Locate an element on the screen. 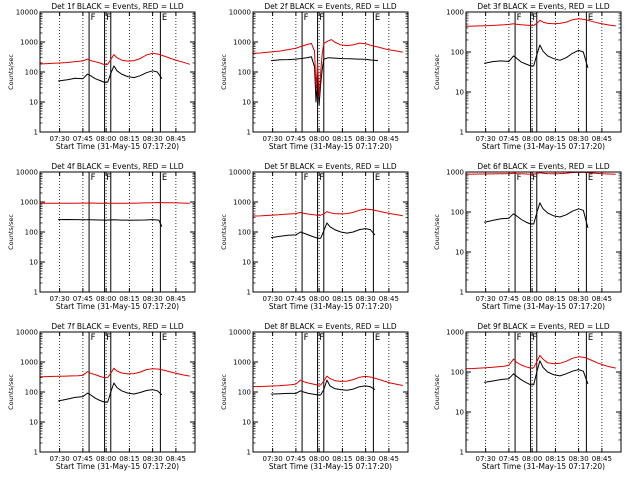 Image resolution: width=640 pixels, height=480 pixels. chart-title: Det 4f BLACK = Events, RED = LLD is located at coordinates (117, 166).